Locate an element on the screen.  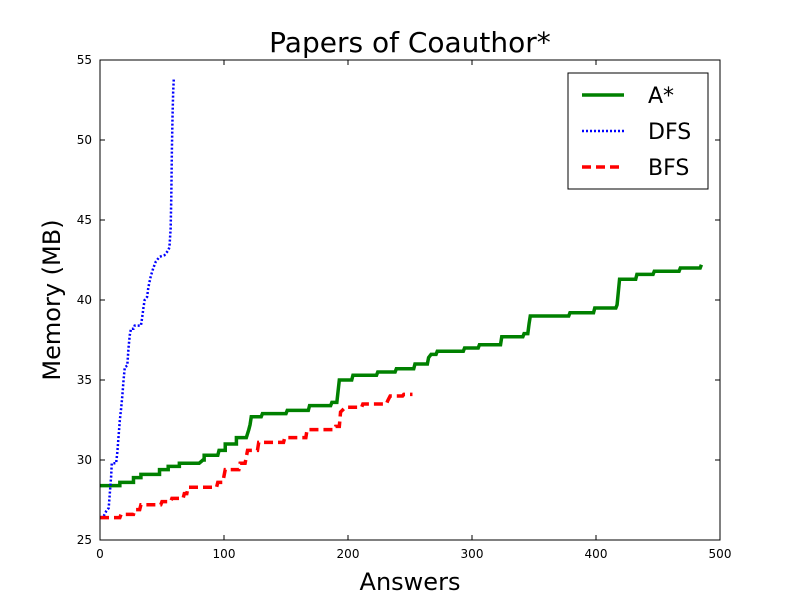
chart-title: Papers of Coauthor* is located at coordinates (410, 42).